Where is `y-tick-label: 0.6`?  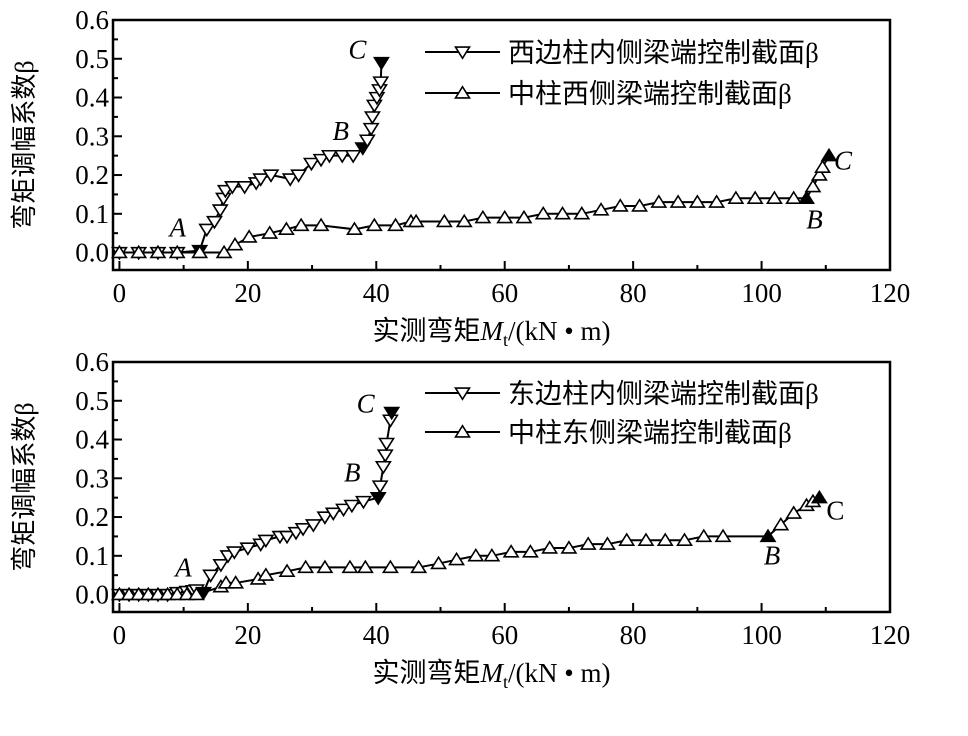
y-tick-label: 0.6 is located at coordinates (92, 362).